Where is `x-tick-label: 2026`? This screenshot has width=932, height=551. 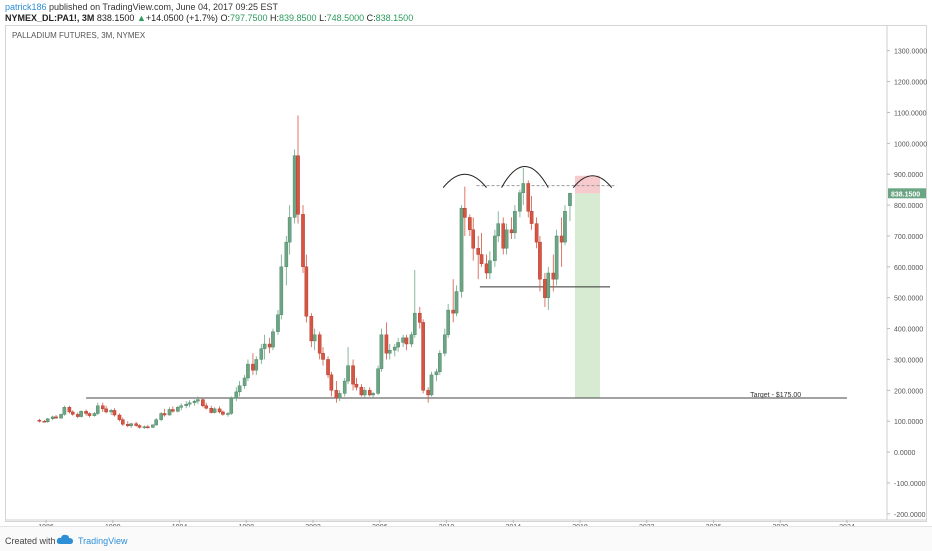
x-tick-label: 2026 is located at coordinates (714, 525).